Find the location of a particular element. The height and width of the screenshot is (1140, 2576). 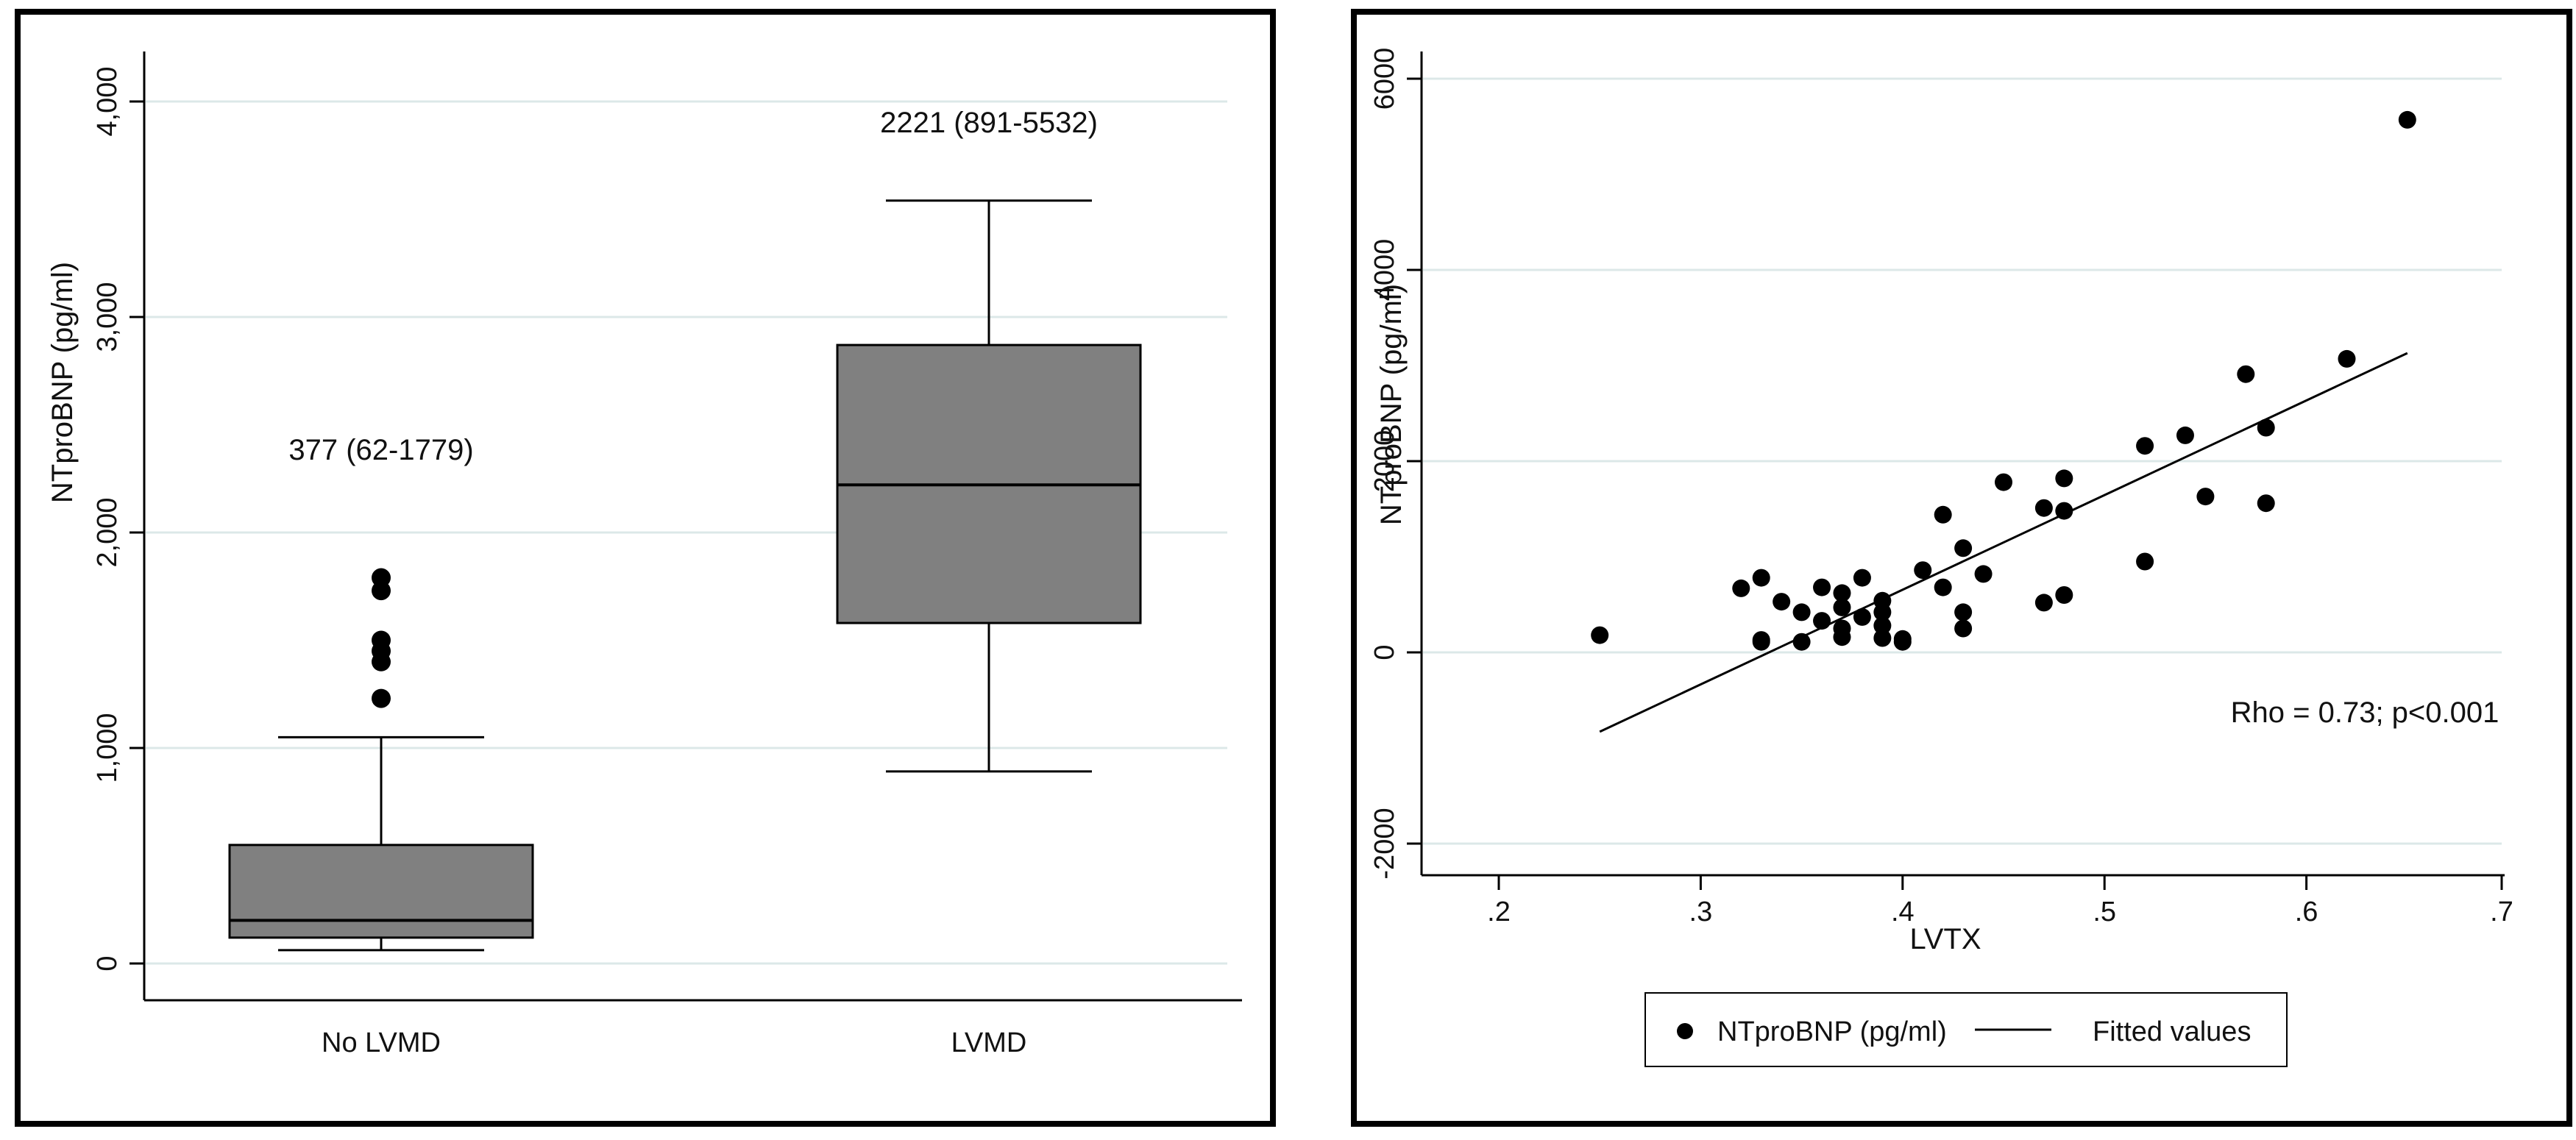

x-axis-title: LVTX is located at coordinates (1945, 939).